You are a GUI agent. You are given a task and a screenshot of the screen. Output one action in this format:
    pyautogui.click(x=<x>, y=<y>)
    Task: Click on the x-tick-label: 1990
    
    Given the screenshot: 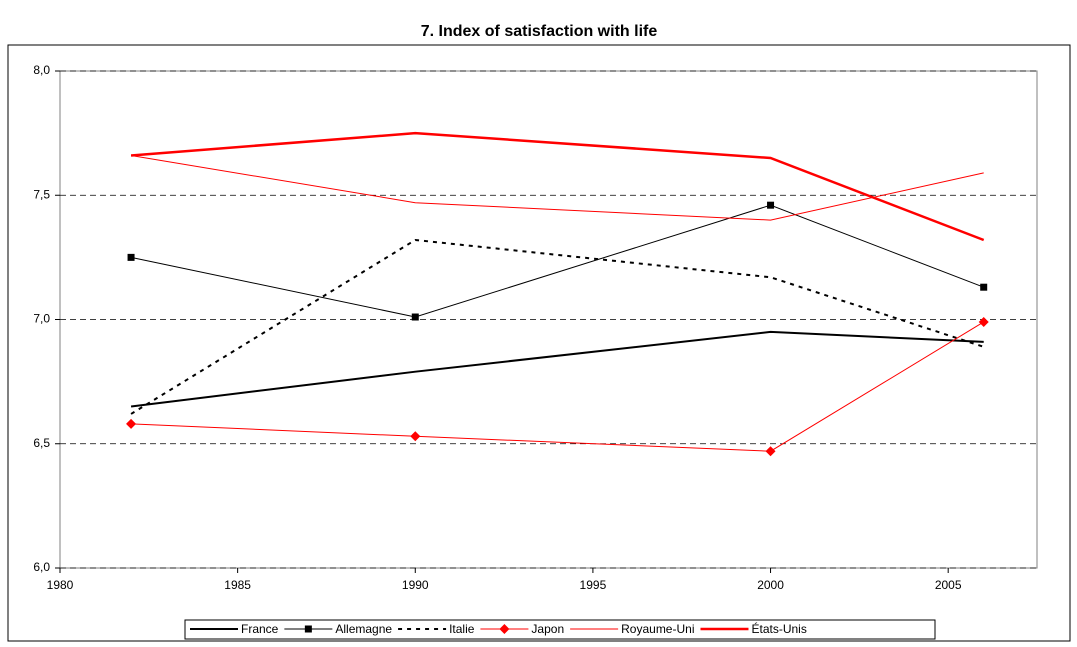 What is the action you would take?
    pyautogui.click(x=415, y=585)
    